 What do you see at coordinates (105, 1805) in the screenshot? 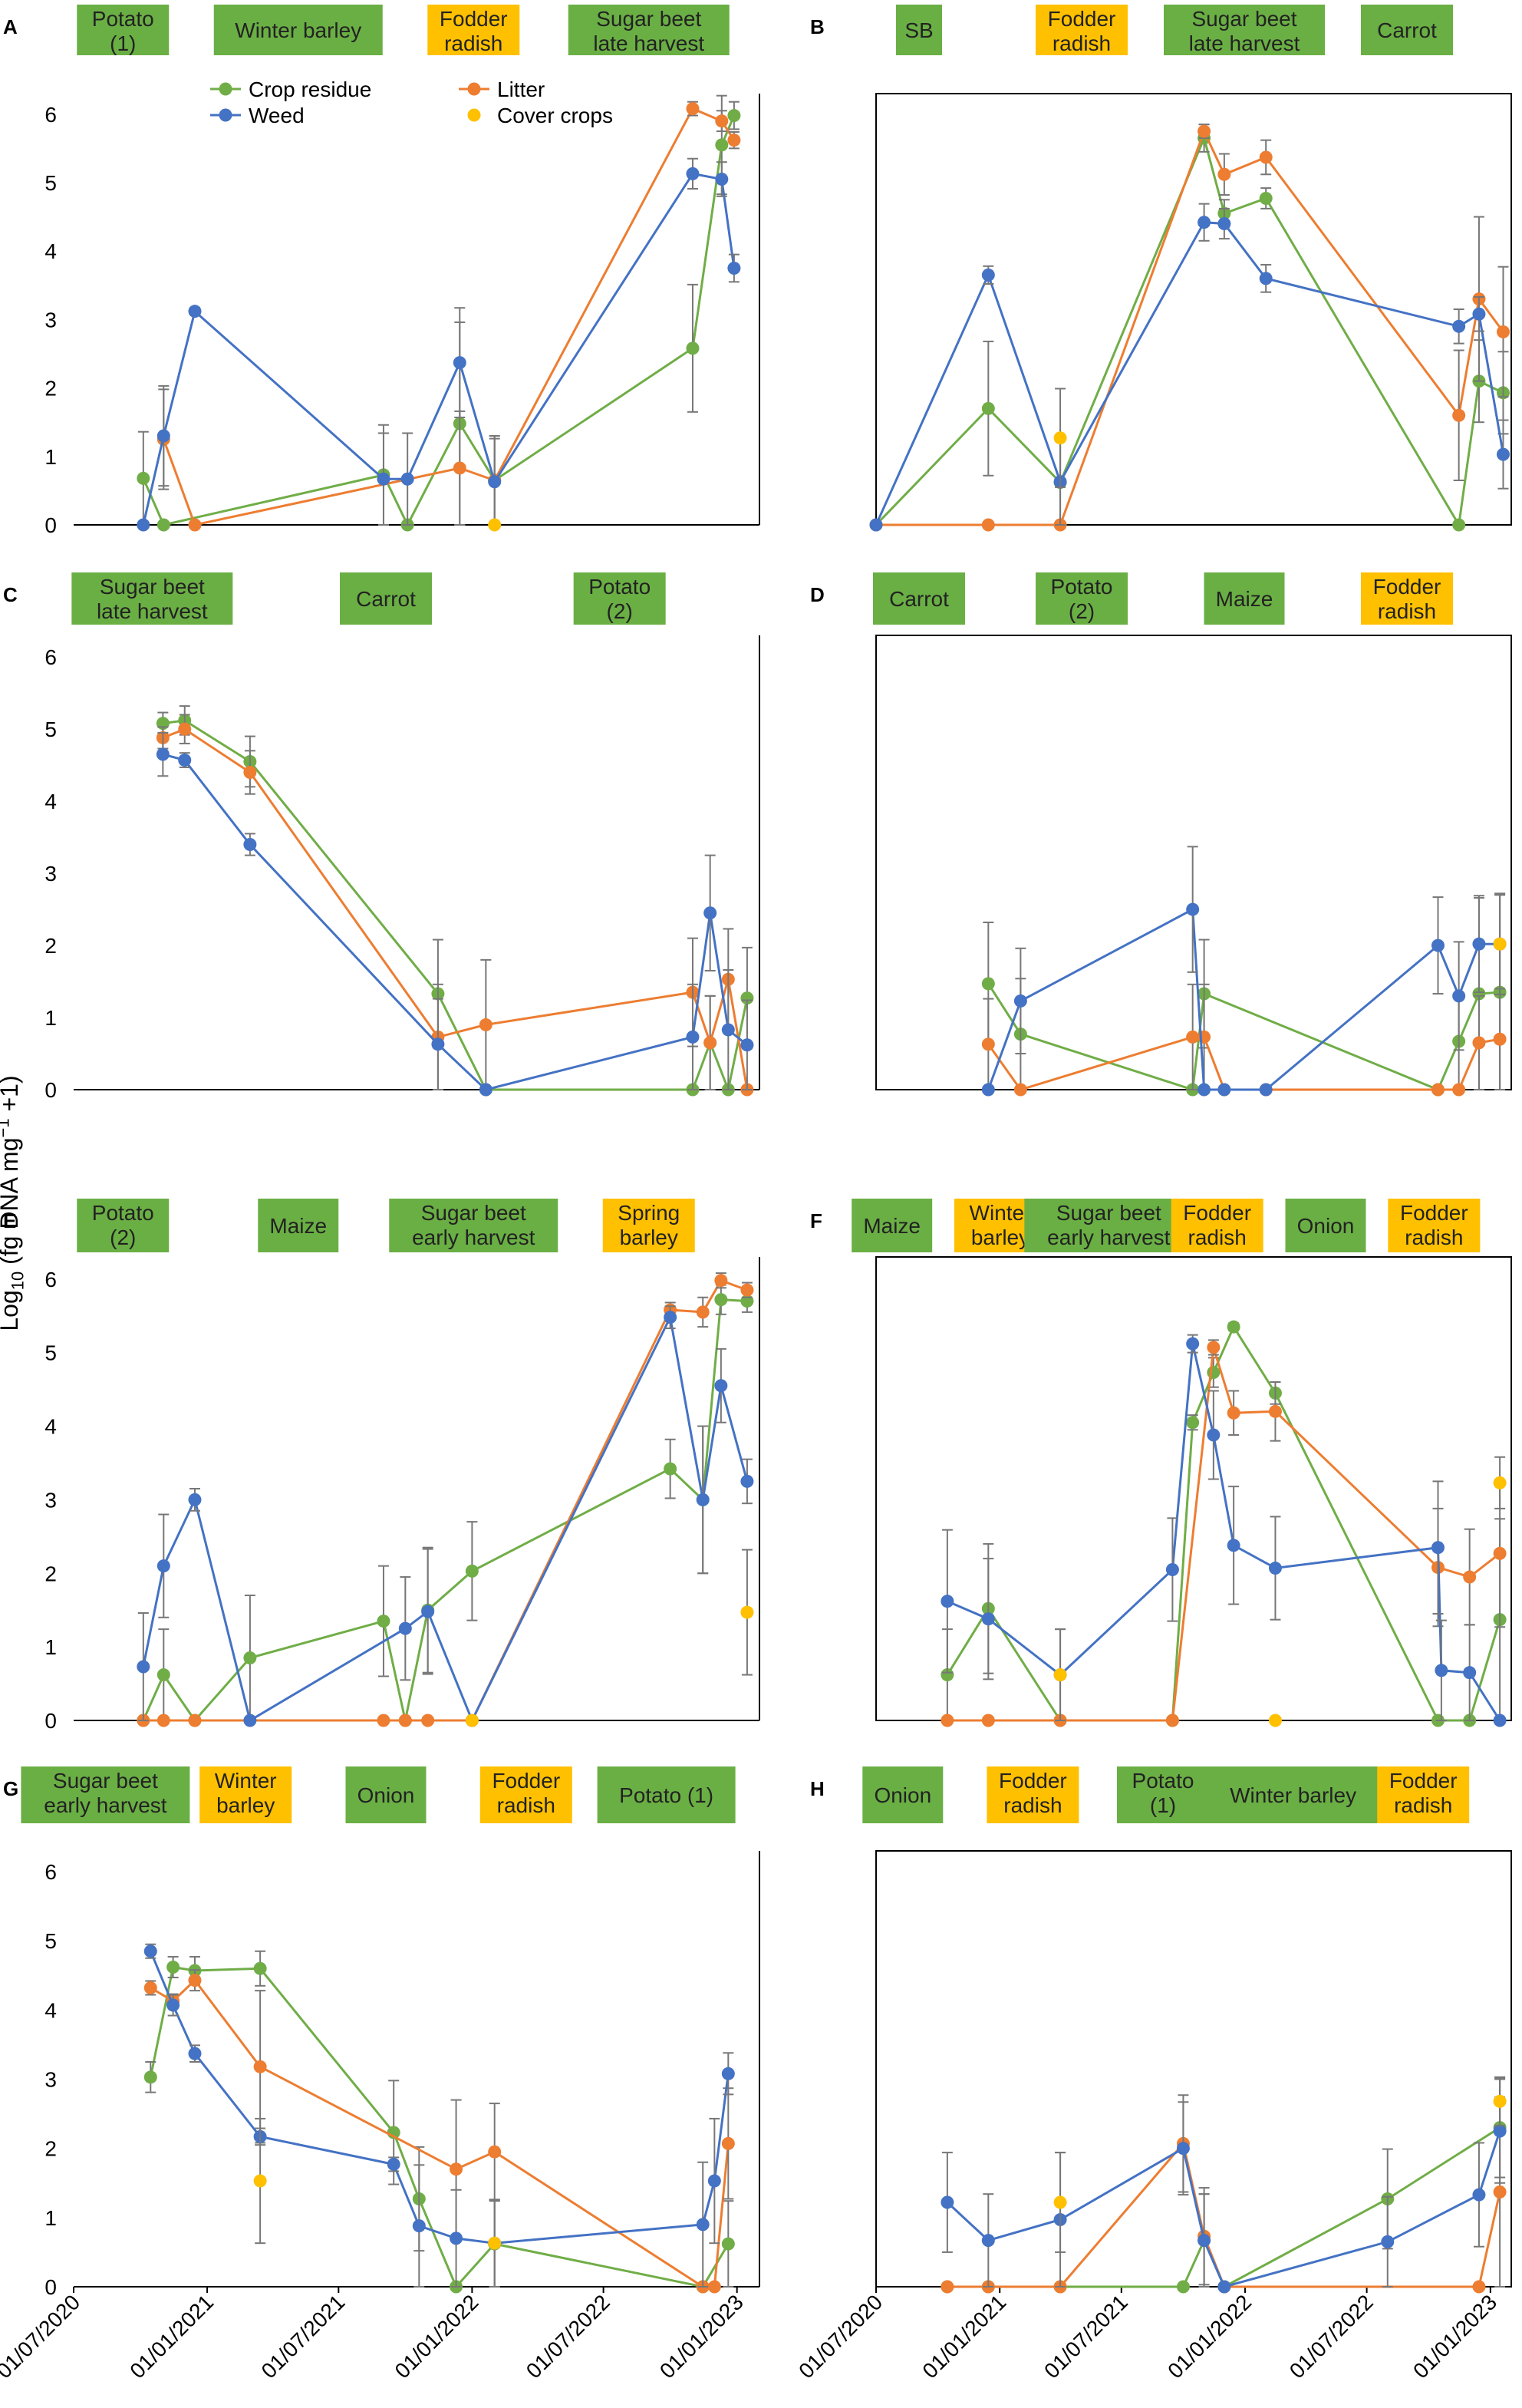
I see `crop-banner-label: early harvest` at bounding box center [105, 1805].